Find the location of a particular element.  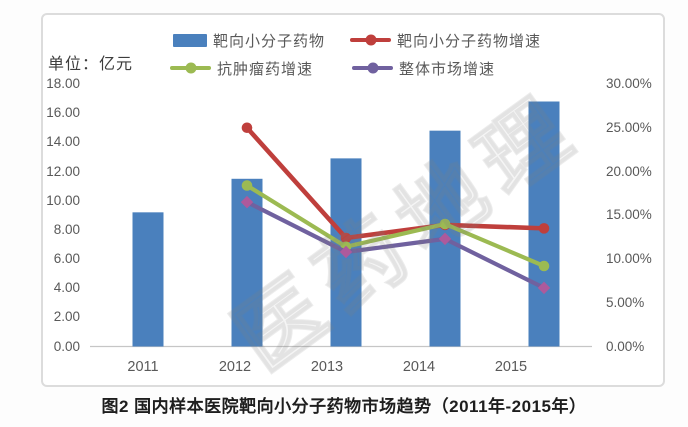

marker-series2-2012 is located at coordinates (247, 202).